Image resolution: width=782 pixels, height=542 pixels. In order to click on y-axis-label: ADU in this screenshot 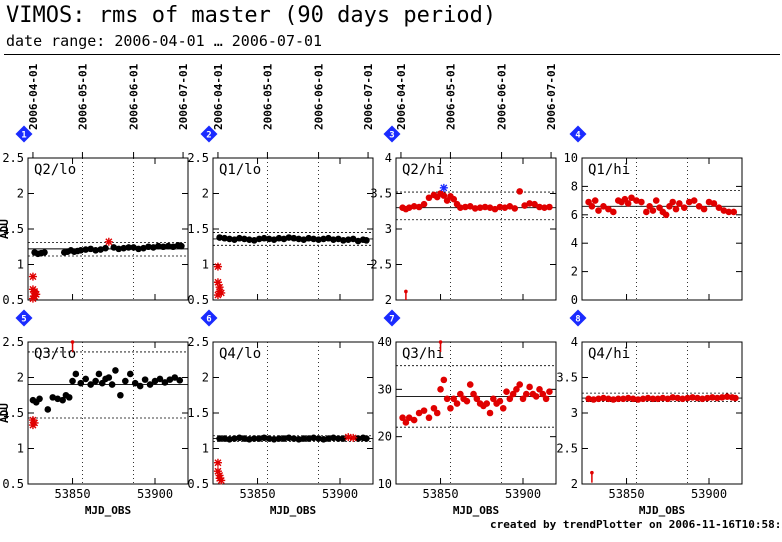, I will do `click(5, 229)`.